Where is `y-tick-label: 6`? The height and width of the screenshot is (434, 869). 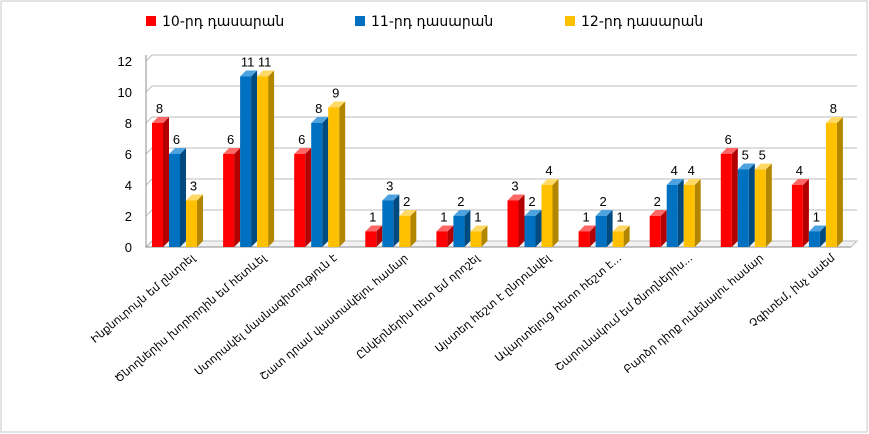
y-tick-label: 6 is located at coordinates (128, 154).